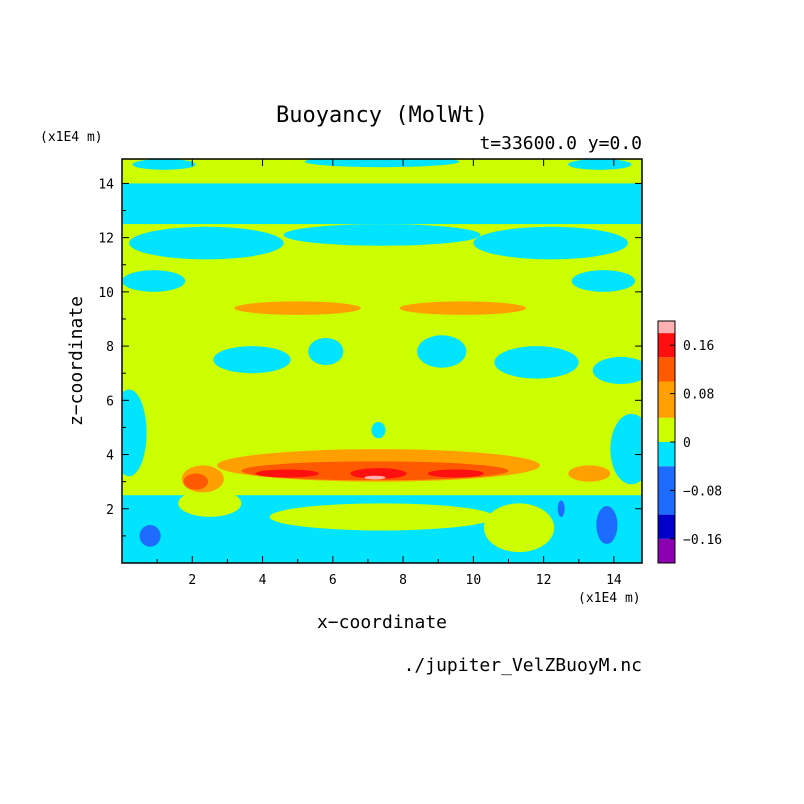 Image resolution: width=804 pixels, height=804 pixels. Describe the element at coordinates (71, 137) in the screenshot. I see `y-unit-label: (x1E4 m)` at that location.